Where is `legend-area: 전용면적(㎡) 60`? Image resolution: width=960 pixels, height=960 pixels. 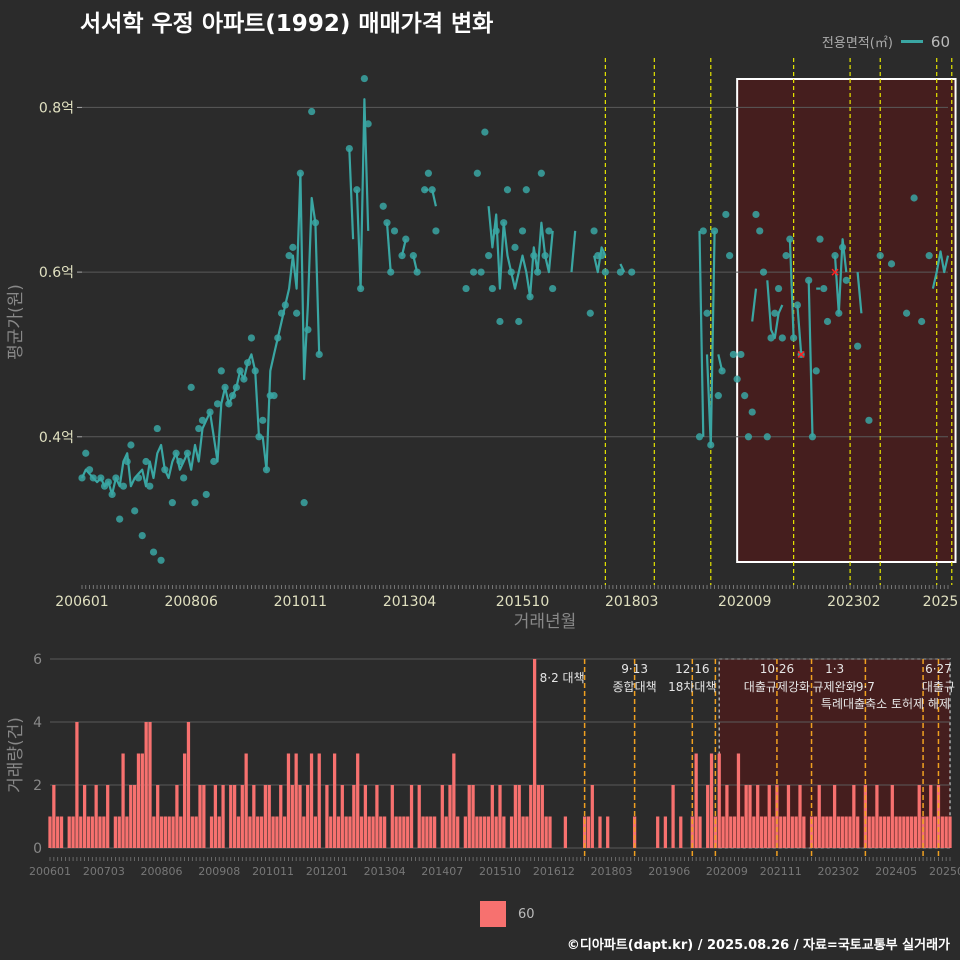
legend-area: 전용면적(㎡) 60 is located at coordinates (885, 42).